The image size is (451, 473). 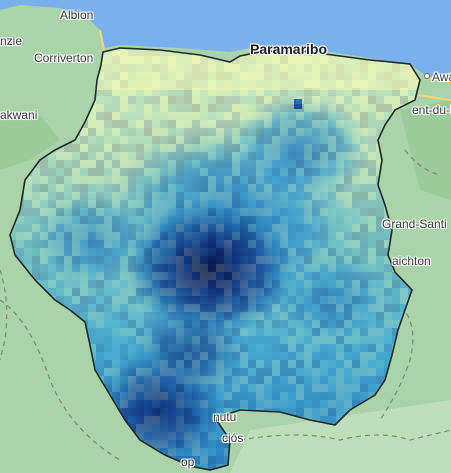 I want to click on place-label-nzie: nzie, so click(x=11, y=41).